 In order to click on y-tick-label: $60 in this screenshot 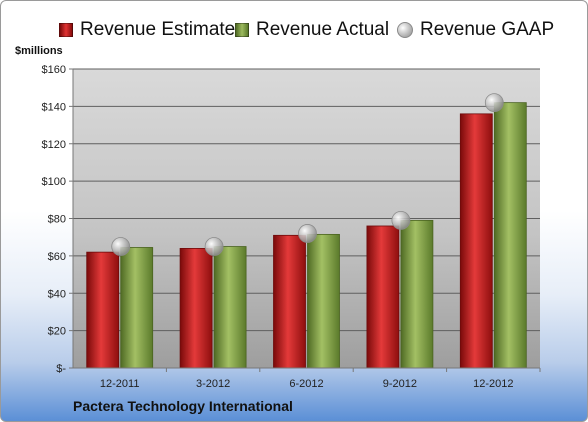, I will do `click(57, 257)`.